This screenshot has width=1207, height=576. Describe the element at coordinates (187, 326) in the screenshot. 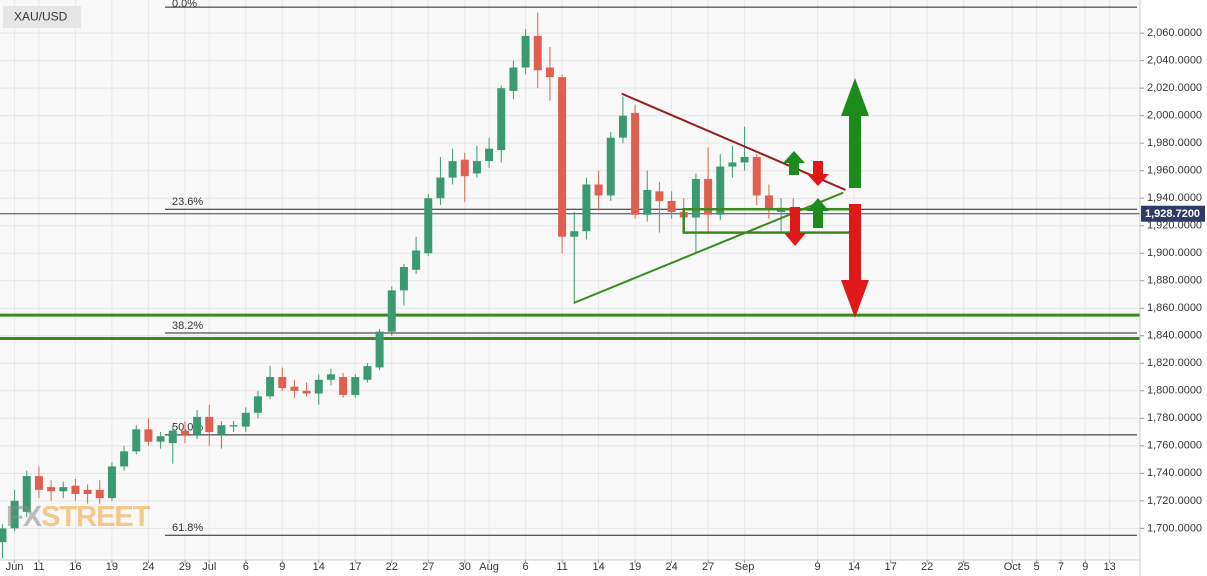

I see `fib-label: 38.2%` at that location.